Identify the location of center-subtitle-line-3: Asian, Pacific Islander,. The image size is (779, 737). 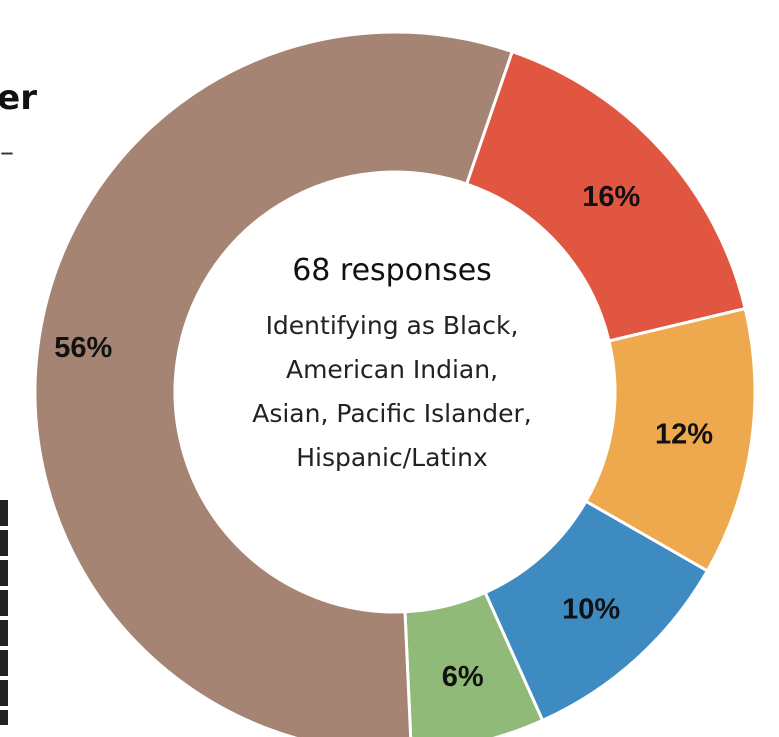
(392, 413).